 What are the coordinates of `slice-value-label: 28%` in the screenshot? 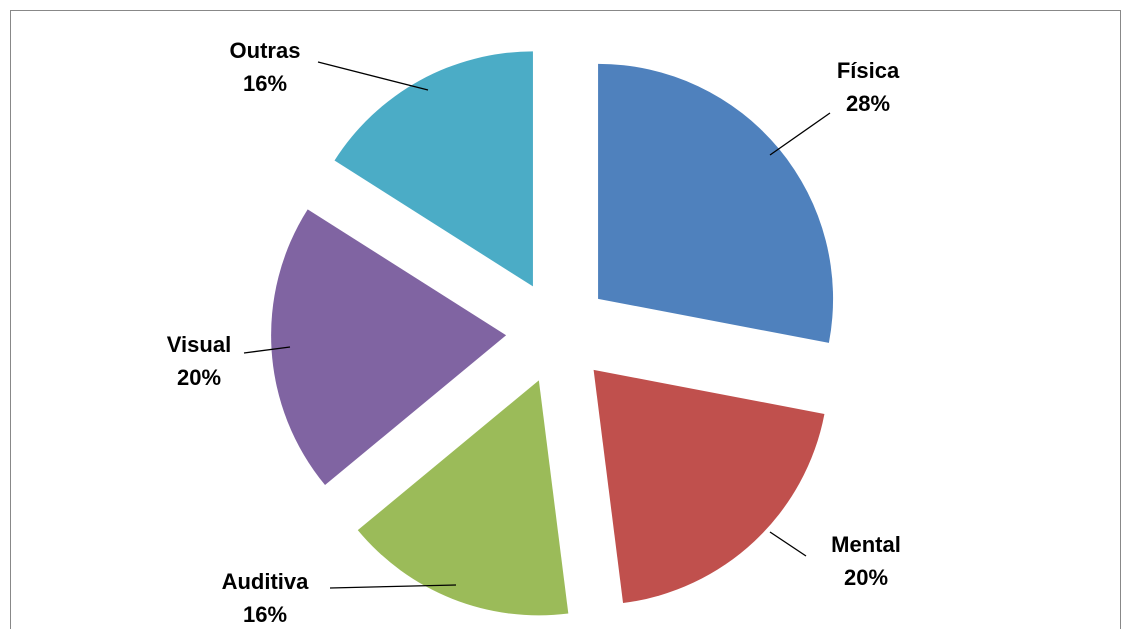 It's located at (868, 103).